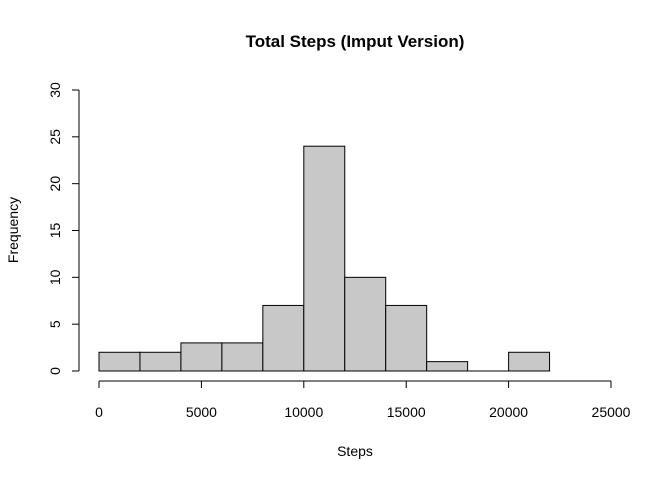  What do you see at coordinates (55, 137) in the screenshot?
I see `y-tick-label: 25` at bounding box center [55, 137].